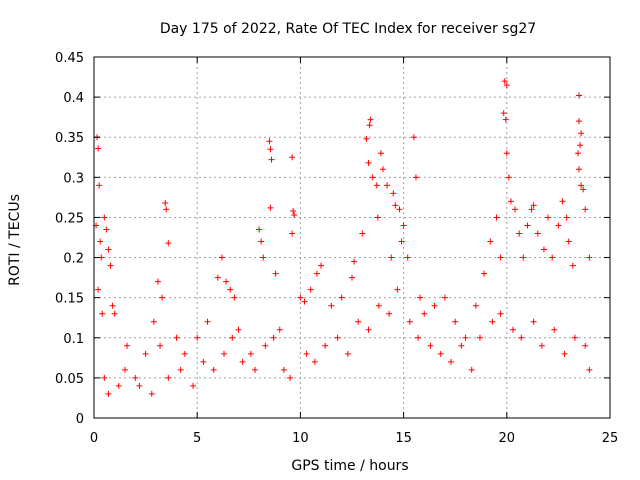 The height and width of the screenshot is (480, 640). What do you see at coordinates (73, 339) in the screenshot?
I see `y-tick-label: 0.1` at bounding box center [73, 339].